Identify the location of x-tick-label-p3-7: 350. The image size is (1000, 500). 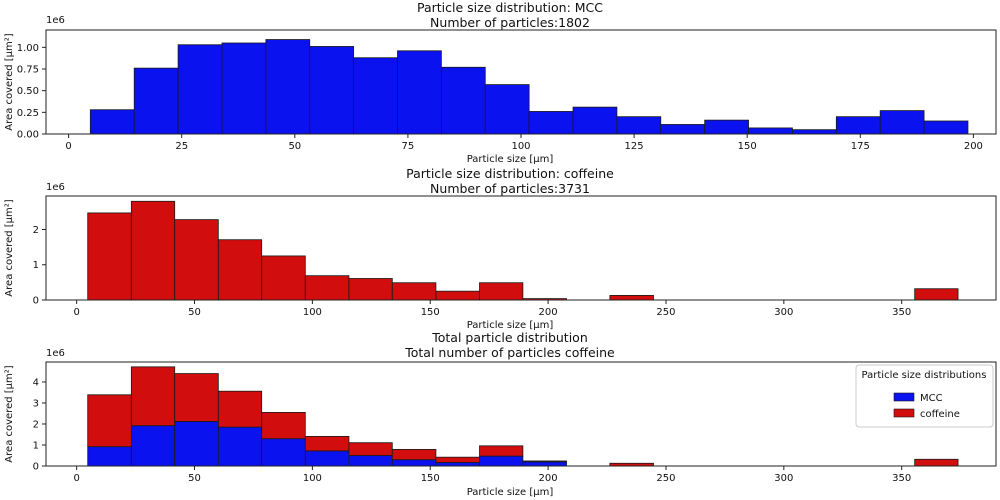
(901, 478).